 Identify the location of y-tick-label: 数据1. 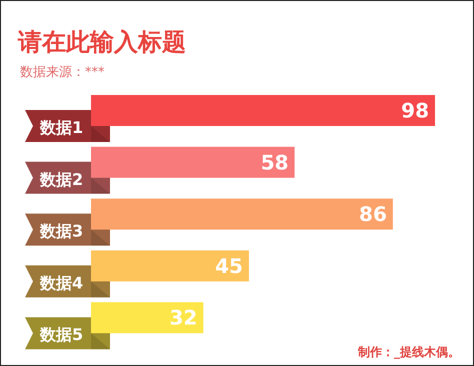
(61, 127).